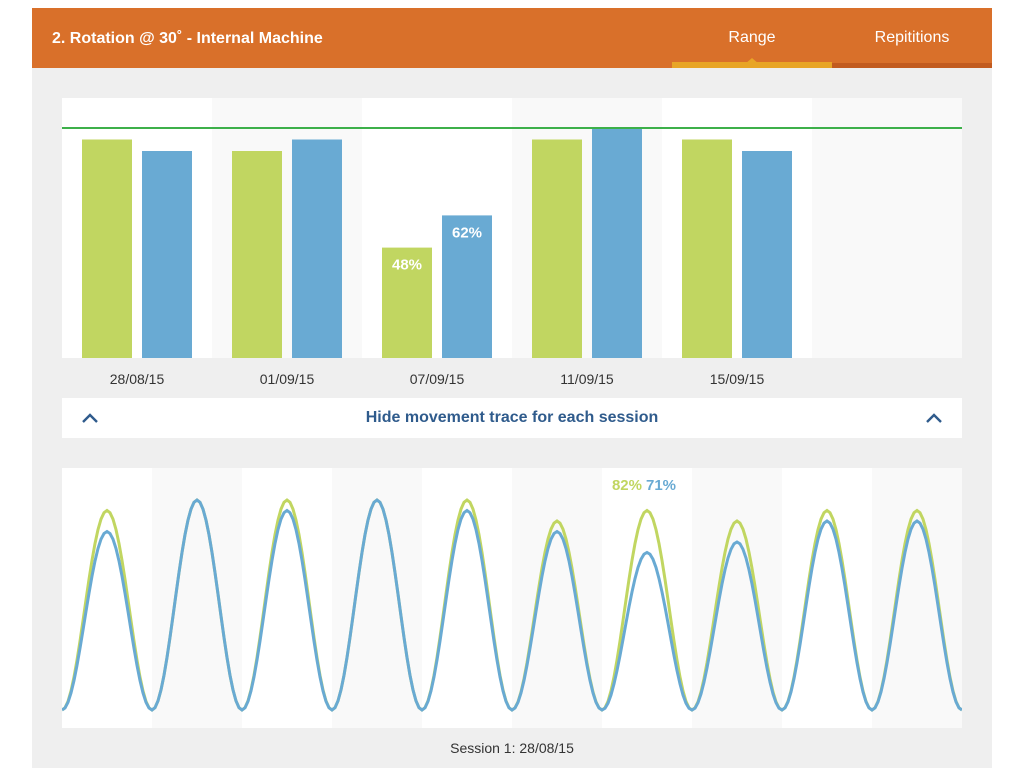 The height and width of the screenshot is (768, 1024). Describe the element at coordinates (587, 379) in the screenshot. I see `date-tick-label: 11/09/15` at that location.